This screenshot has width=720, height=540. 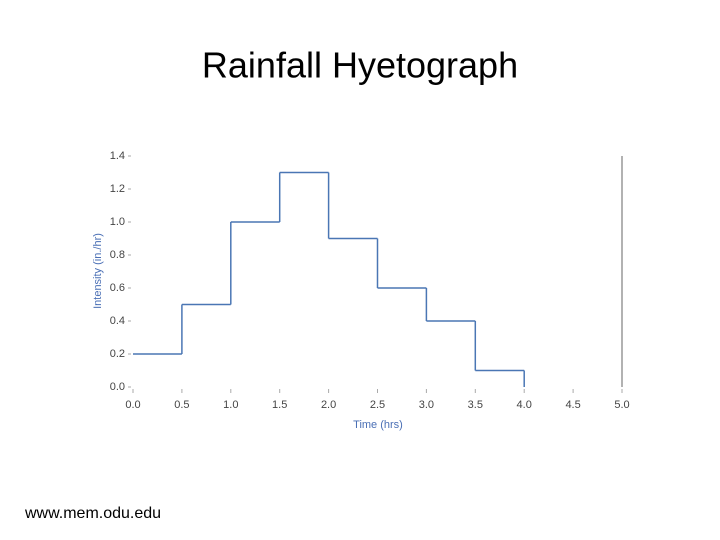 What do you see at coordinates (360, 65) in the screenshot?
I see `slide-title: Rainfall Hyetograph` at bounding box center [360, 65].